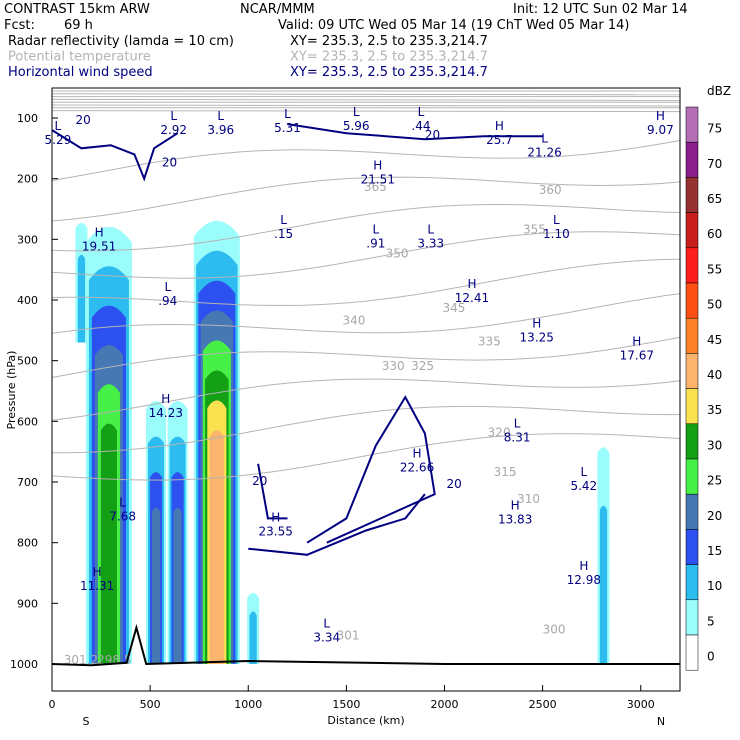 The image size is (740, 740). I want to click on extremum-value: 2.92, so click(173, 130).